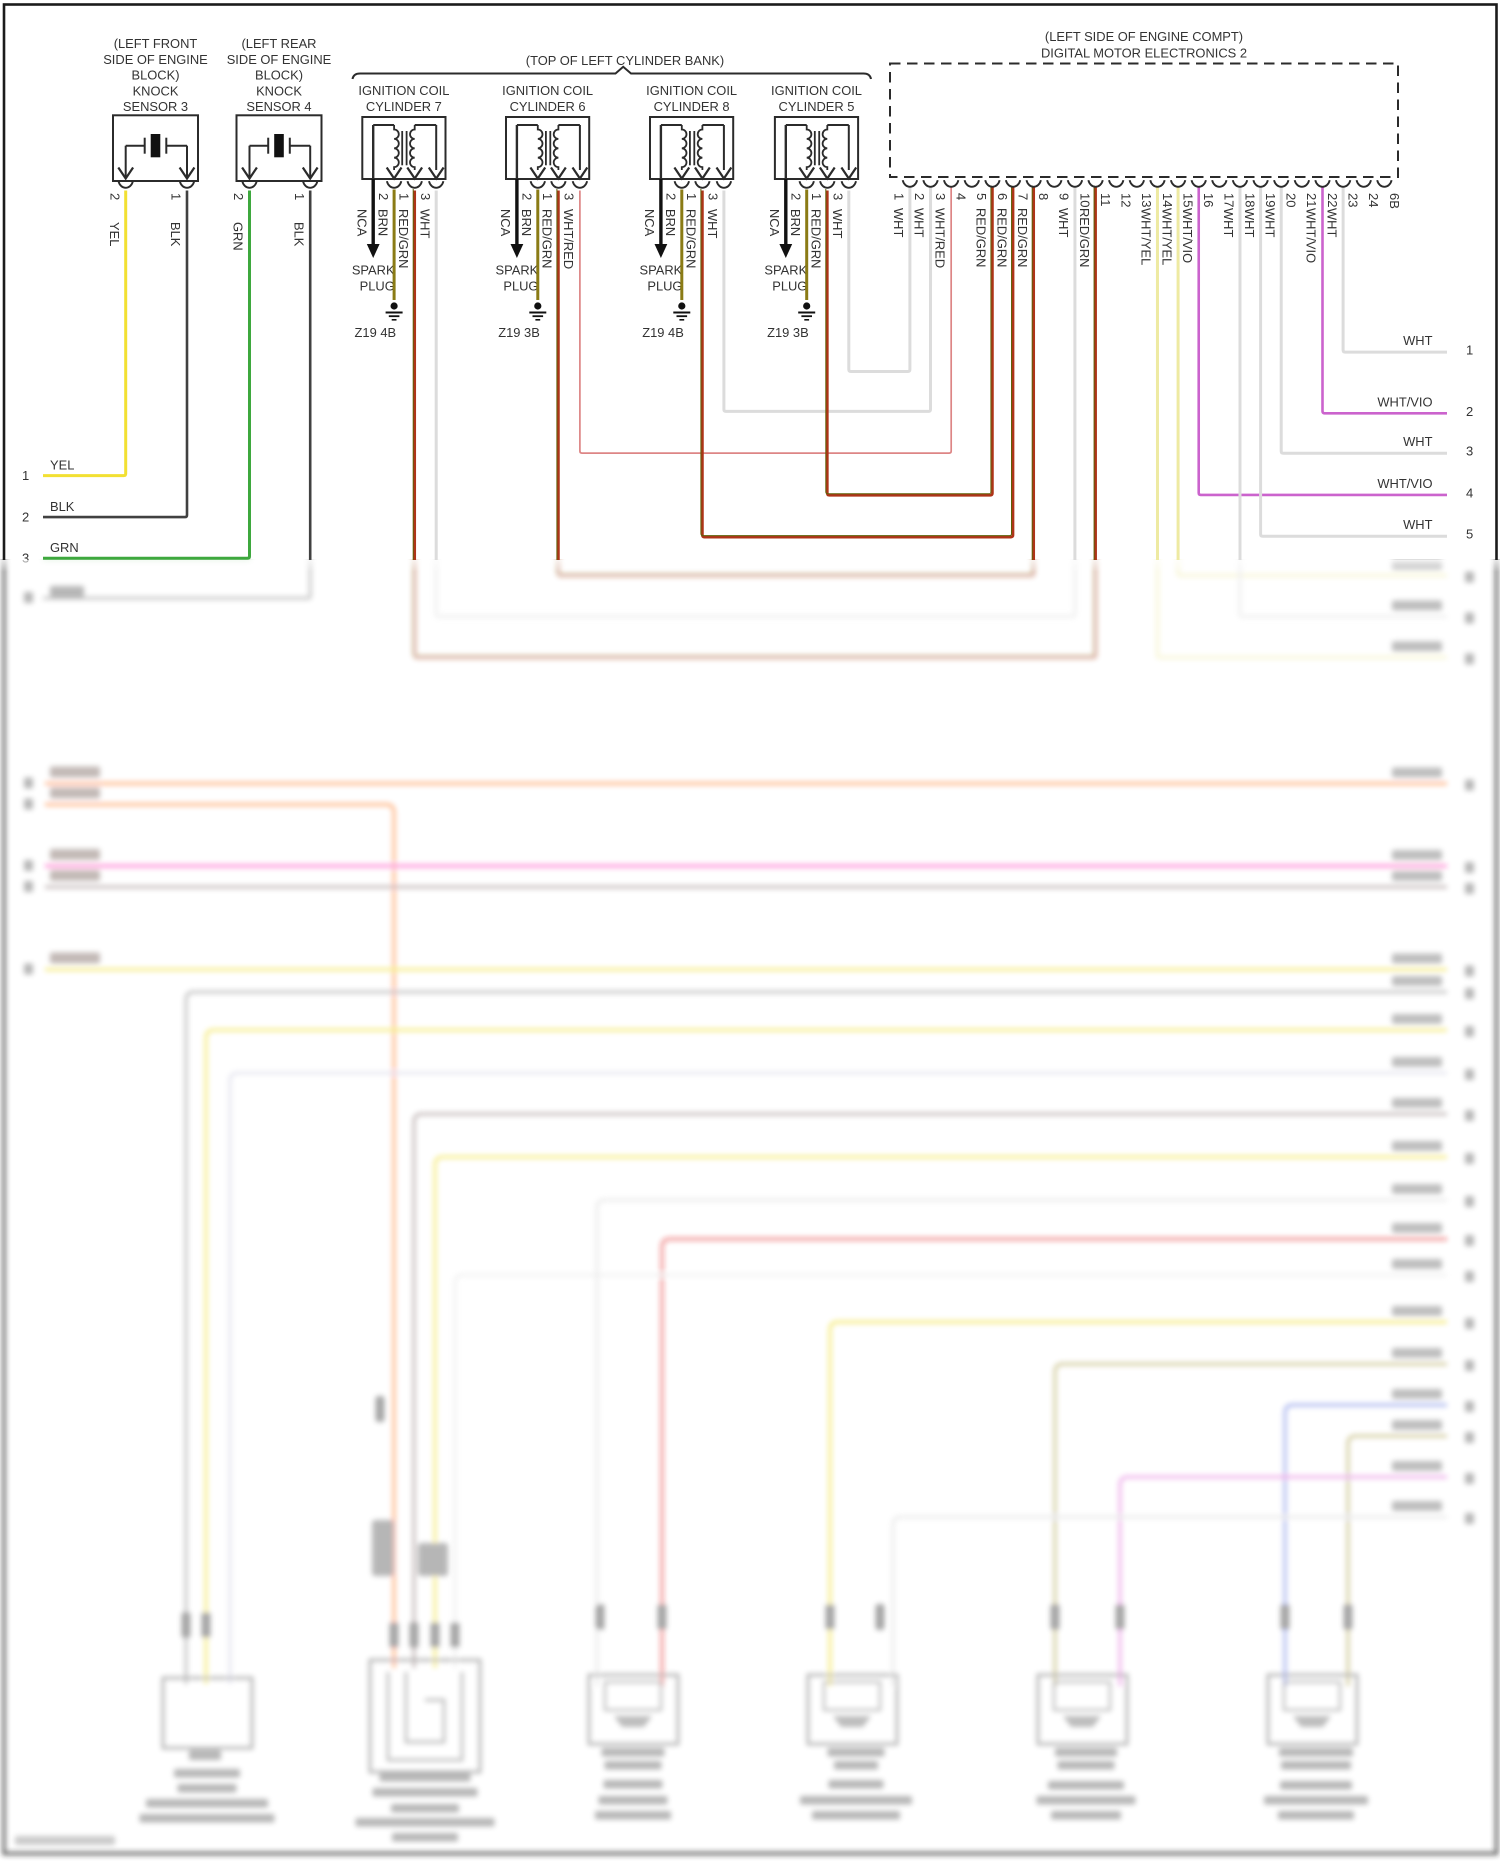 This screenshot has width=1500, height=1861. I want to click on svg-text: 17, so click(1229, 200).